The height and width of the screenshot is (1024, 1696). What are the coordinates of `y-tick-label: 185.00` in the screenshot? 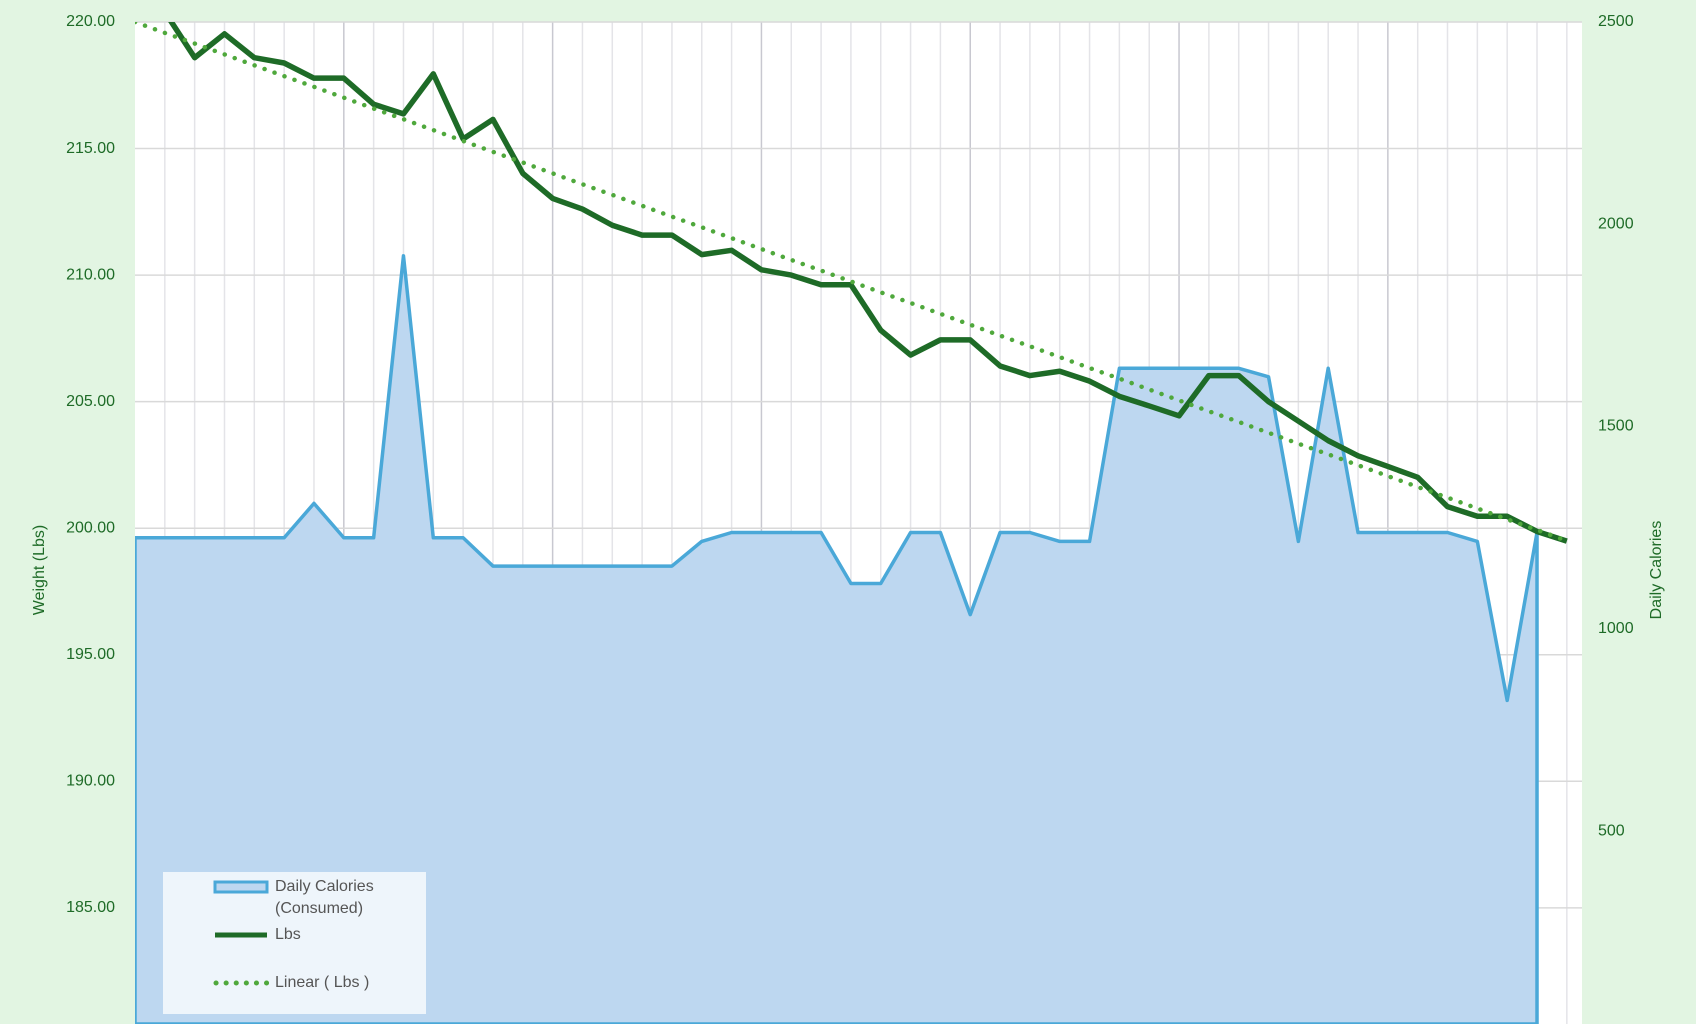 It's located at (90, 907).